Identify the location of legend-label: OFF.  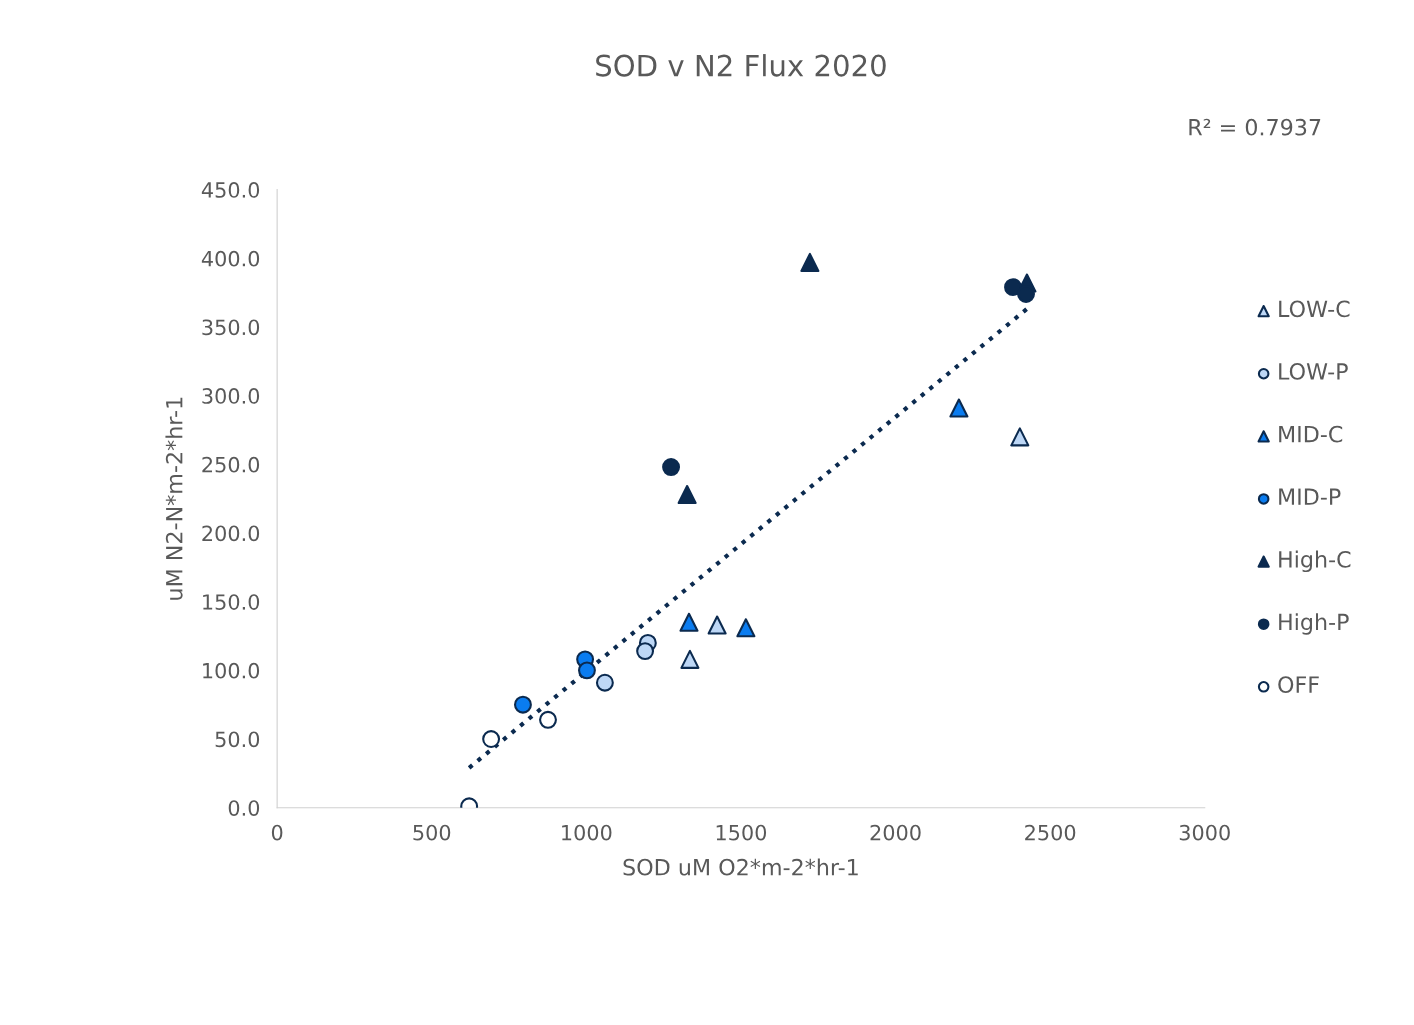
(1298, 684).